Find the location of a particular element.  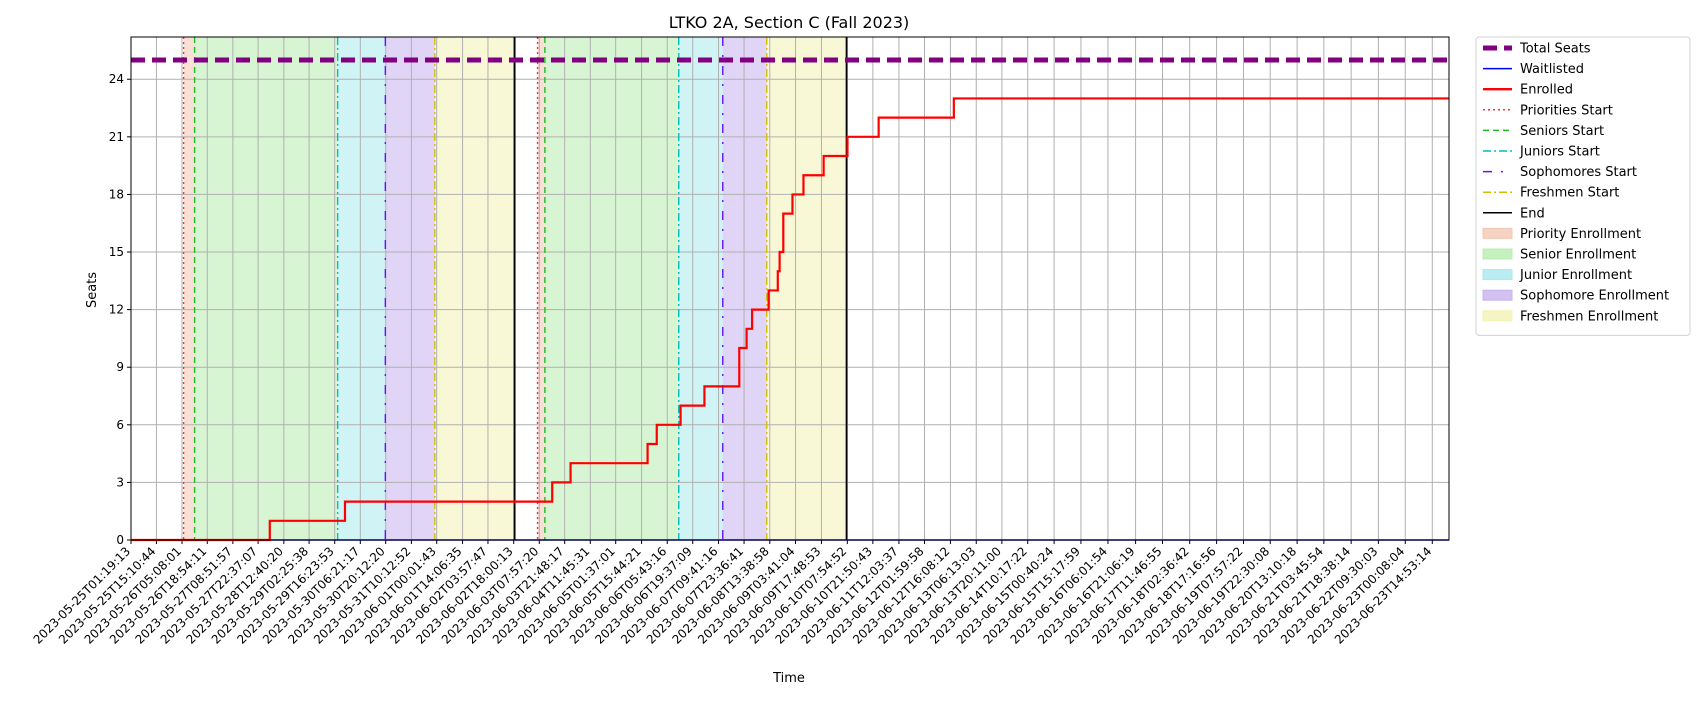

y-tick-label: 0 is located at coordinates (120, 540).